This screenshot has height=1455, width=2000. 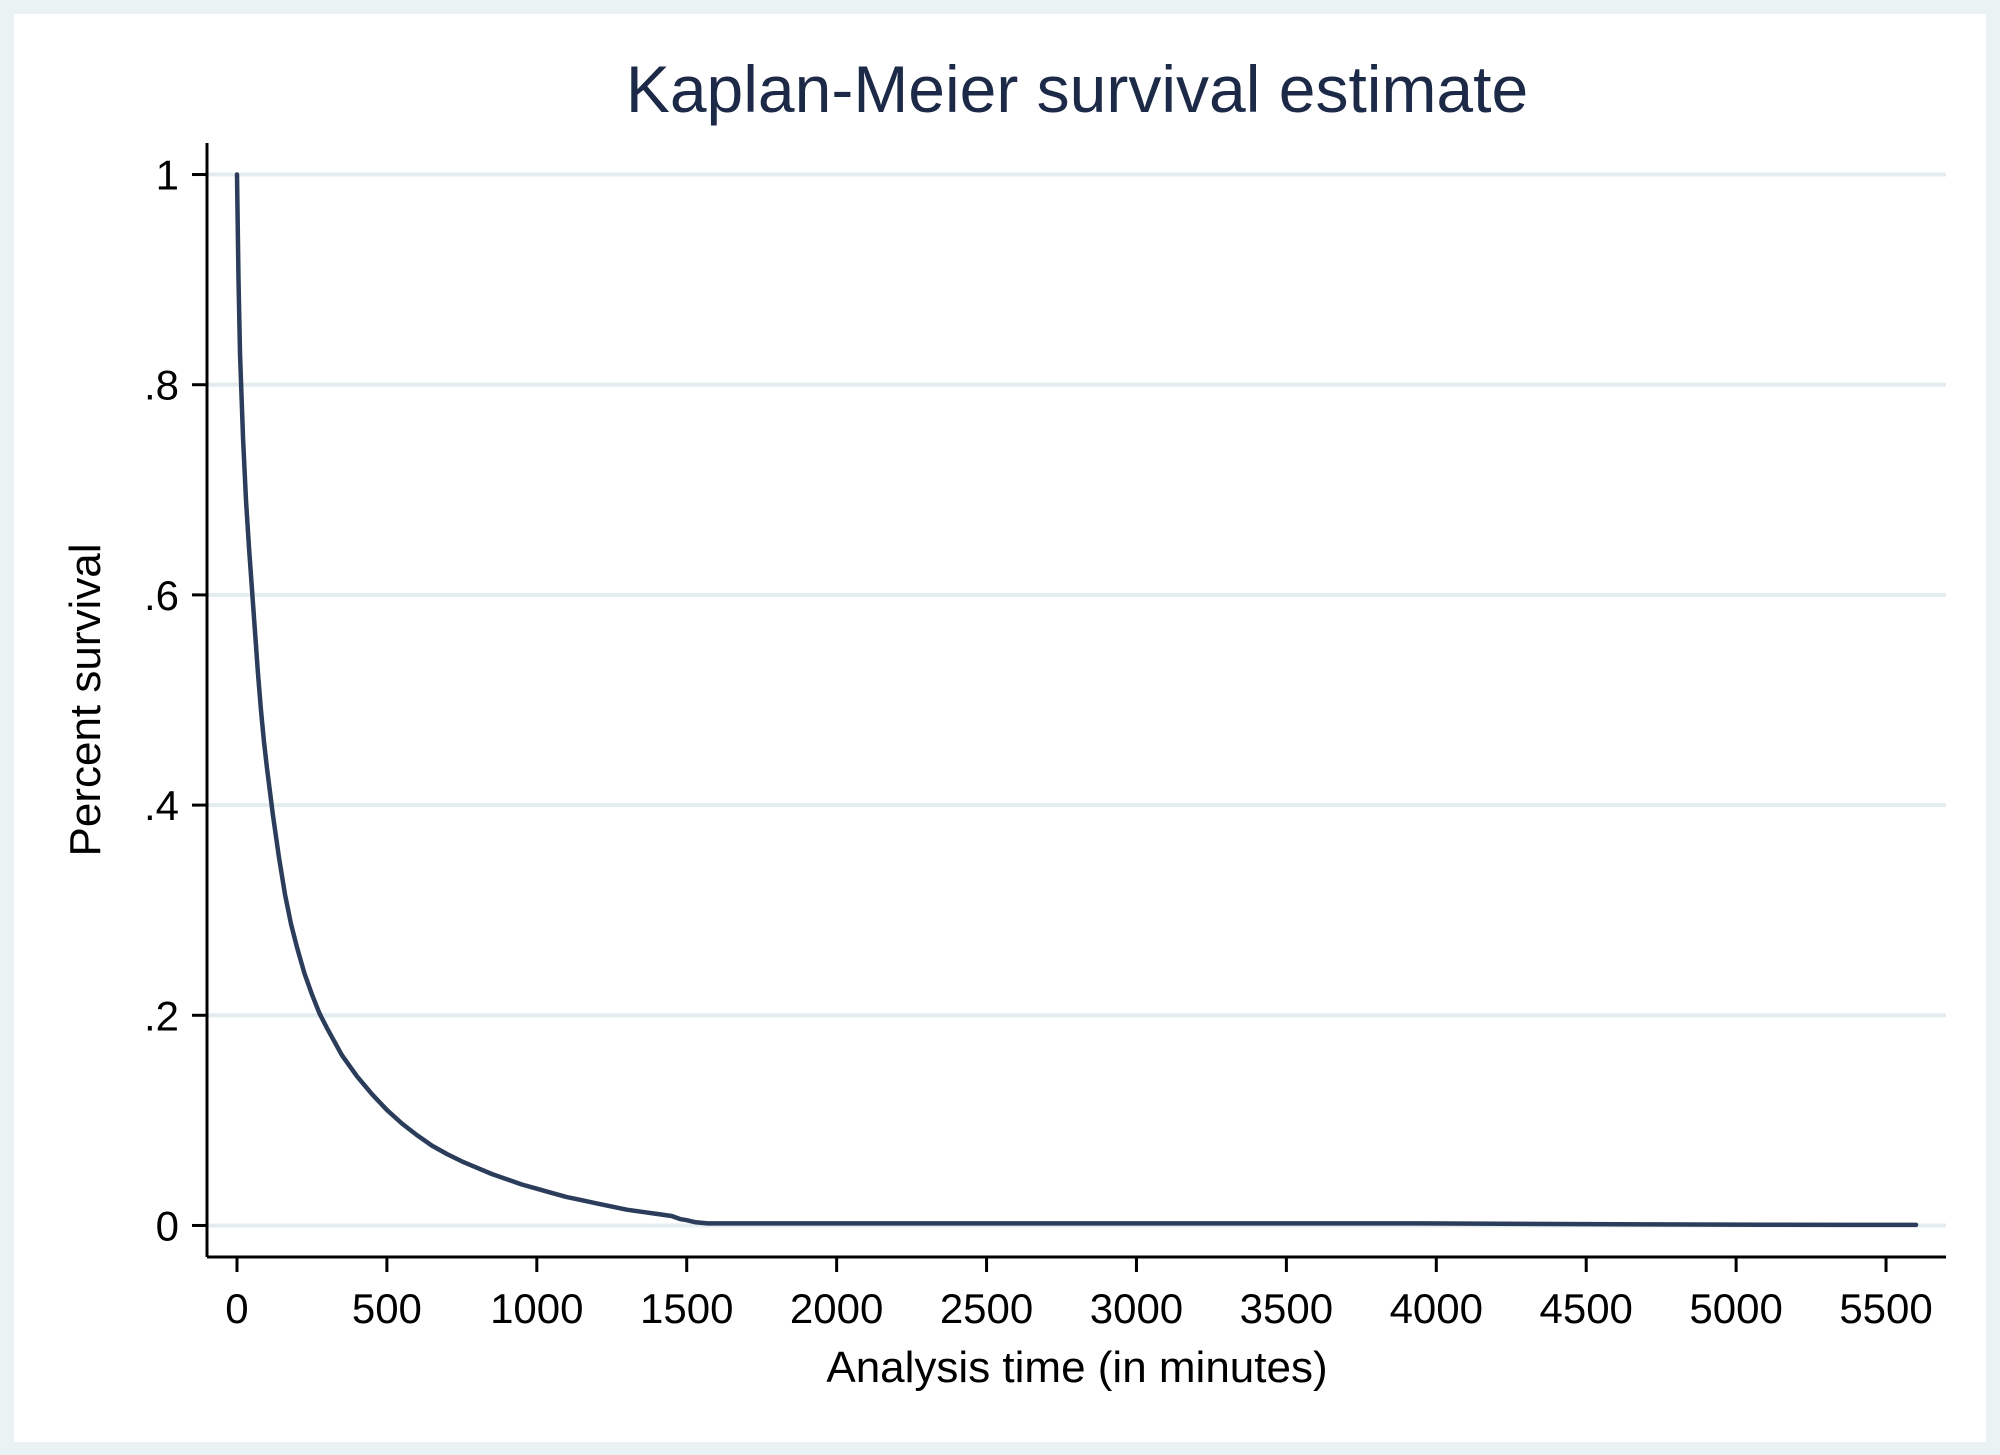 I want to click on x-tick-label-5: 2500, so click(x=986, y=1308).